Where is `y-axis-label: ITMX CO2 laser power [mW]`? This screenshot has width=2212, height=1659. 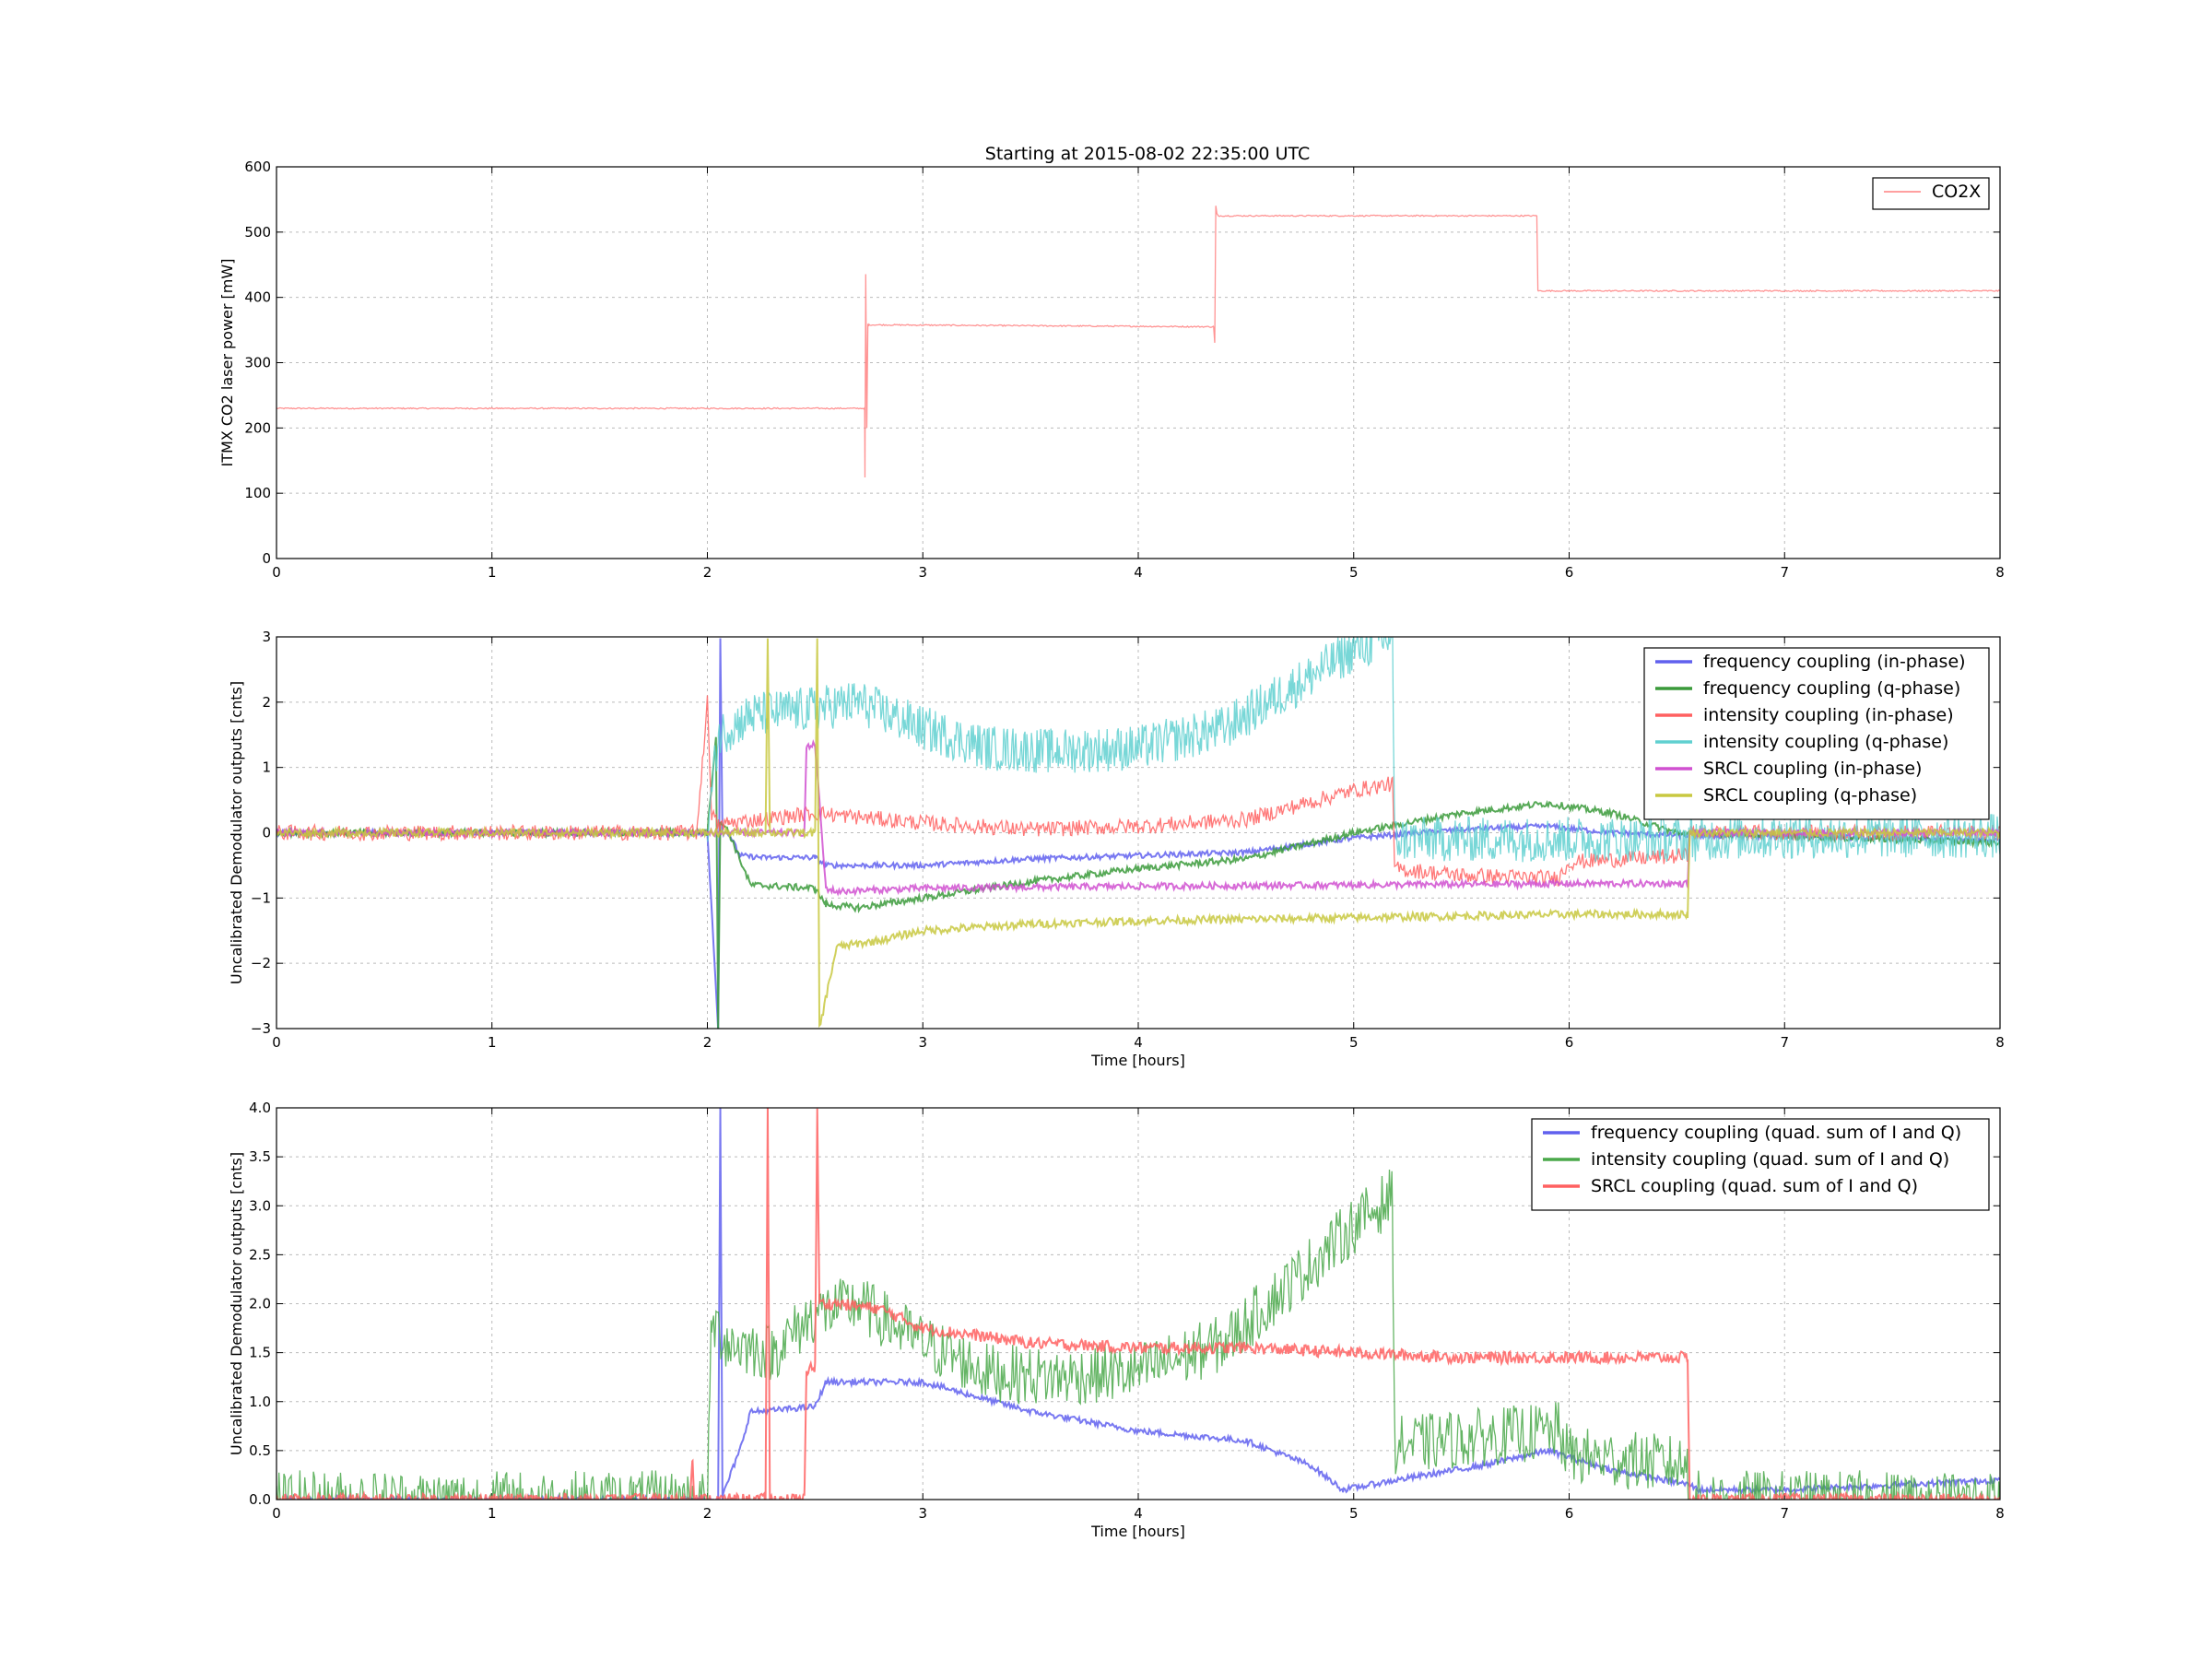 y-axis-label: ITMX CO2 laser power [mW] is located at coordinates (227, 363).